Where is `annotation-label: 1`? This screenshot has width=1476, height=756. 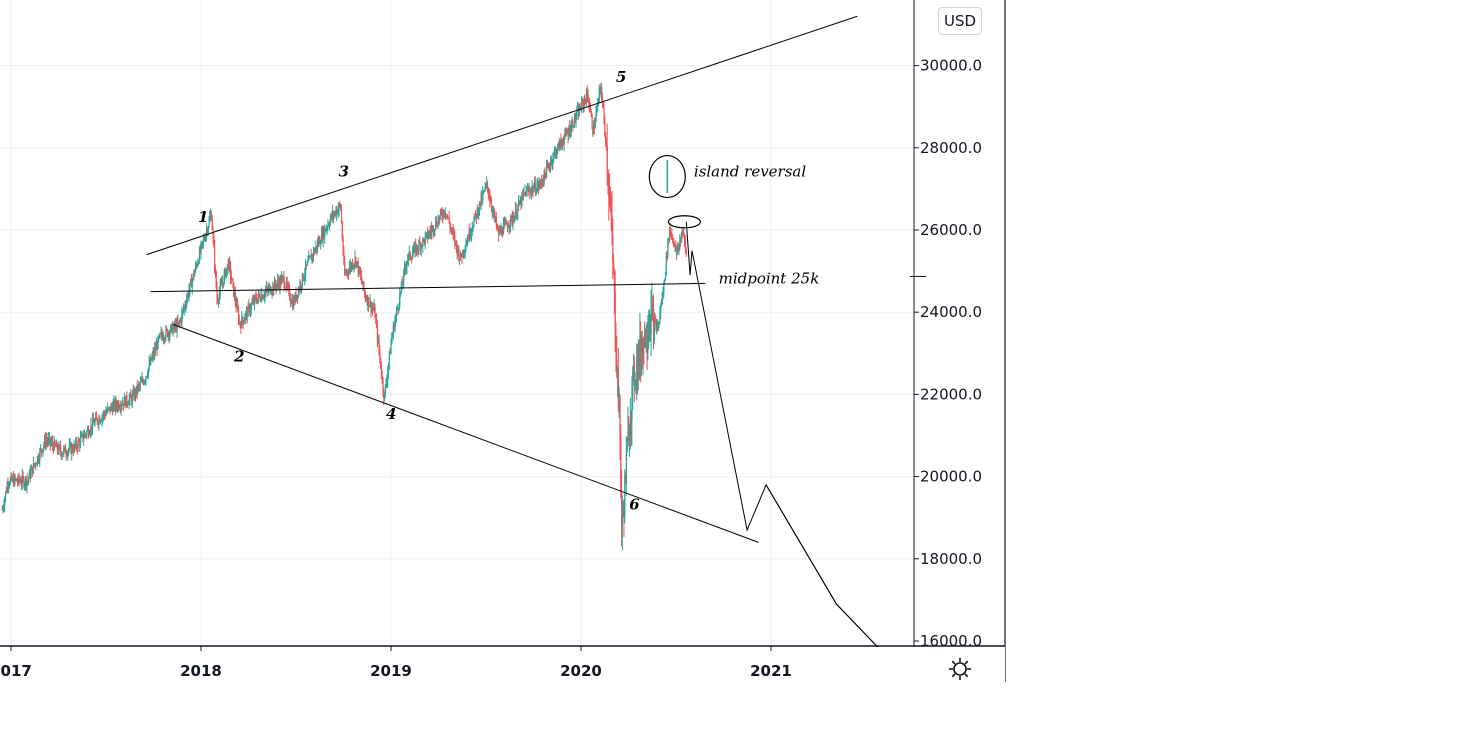
annotation-label: 1 is located at coordinates (203, 217).